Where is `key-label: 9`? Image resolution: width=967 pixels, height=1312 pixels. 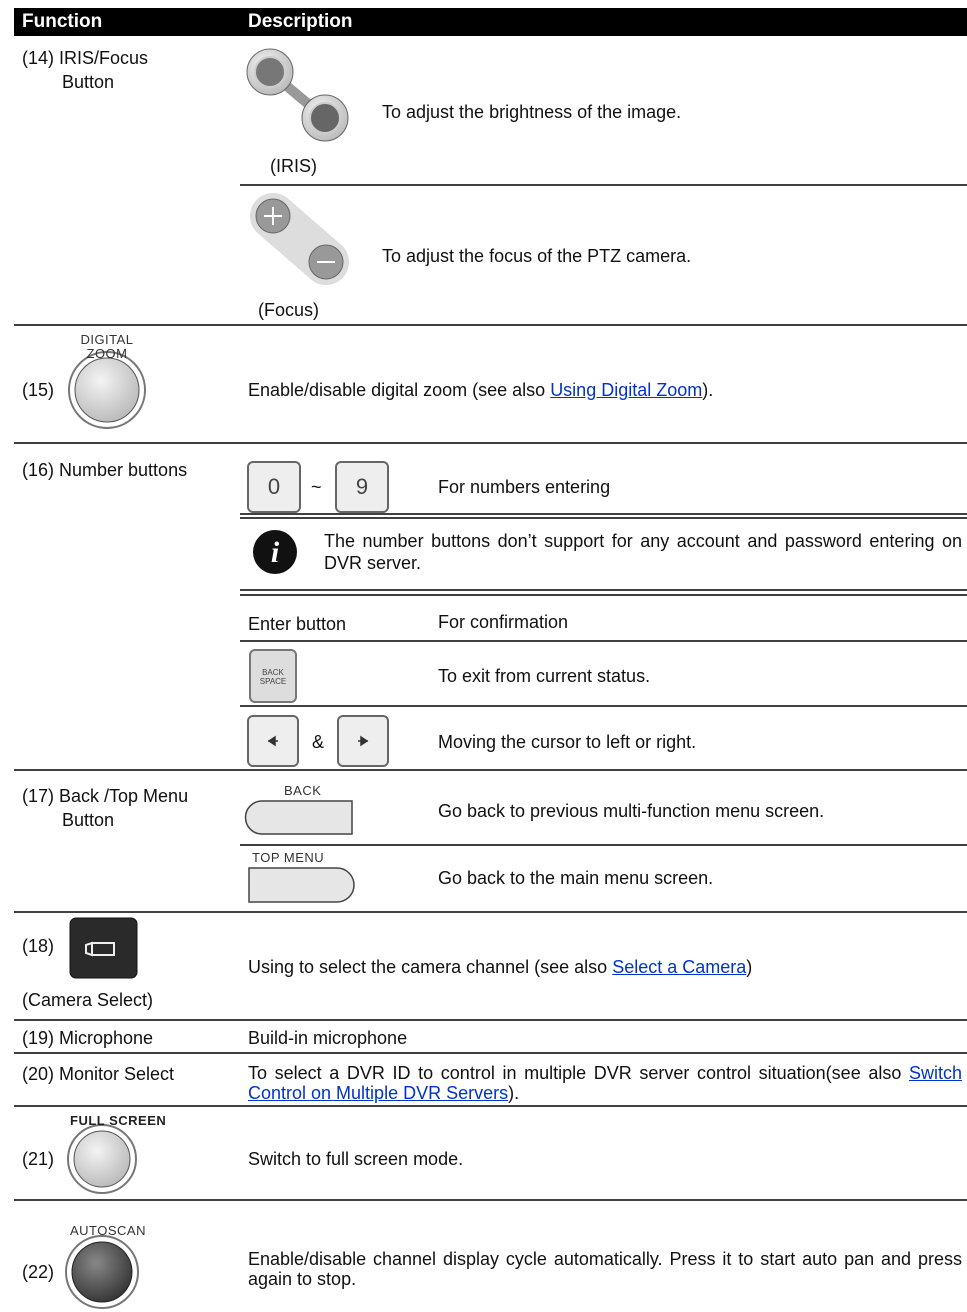 key-label: 9 is located at coordinates (362, 486).